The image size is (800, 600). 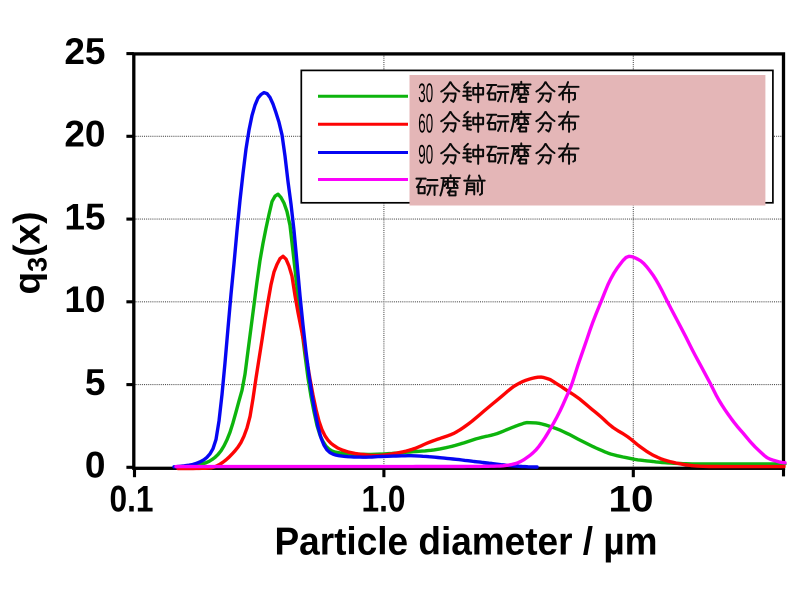 What do you see at coordinates (132, 499) in the screenshot?
I see `svg-text: 0.1` at bounding box center [132, 499].